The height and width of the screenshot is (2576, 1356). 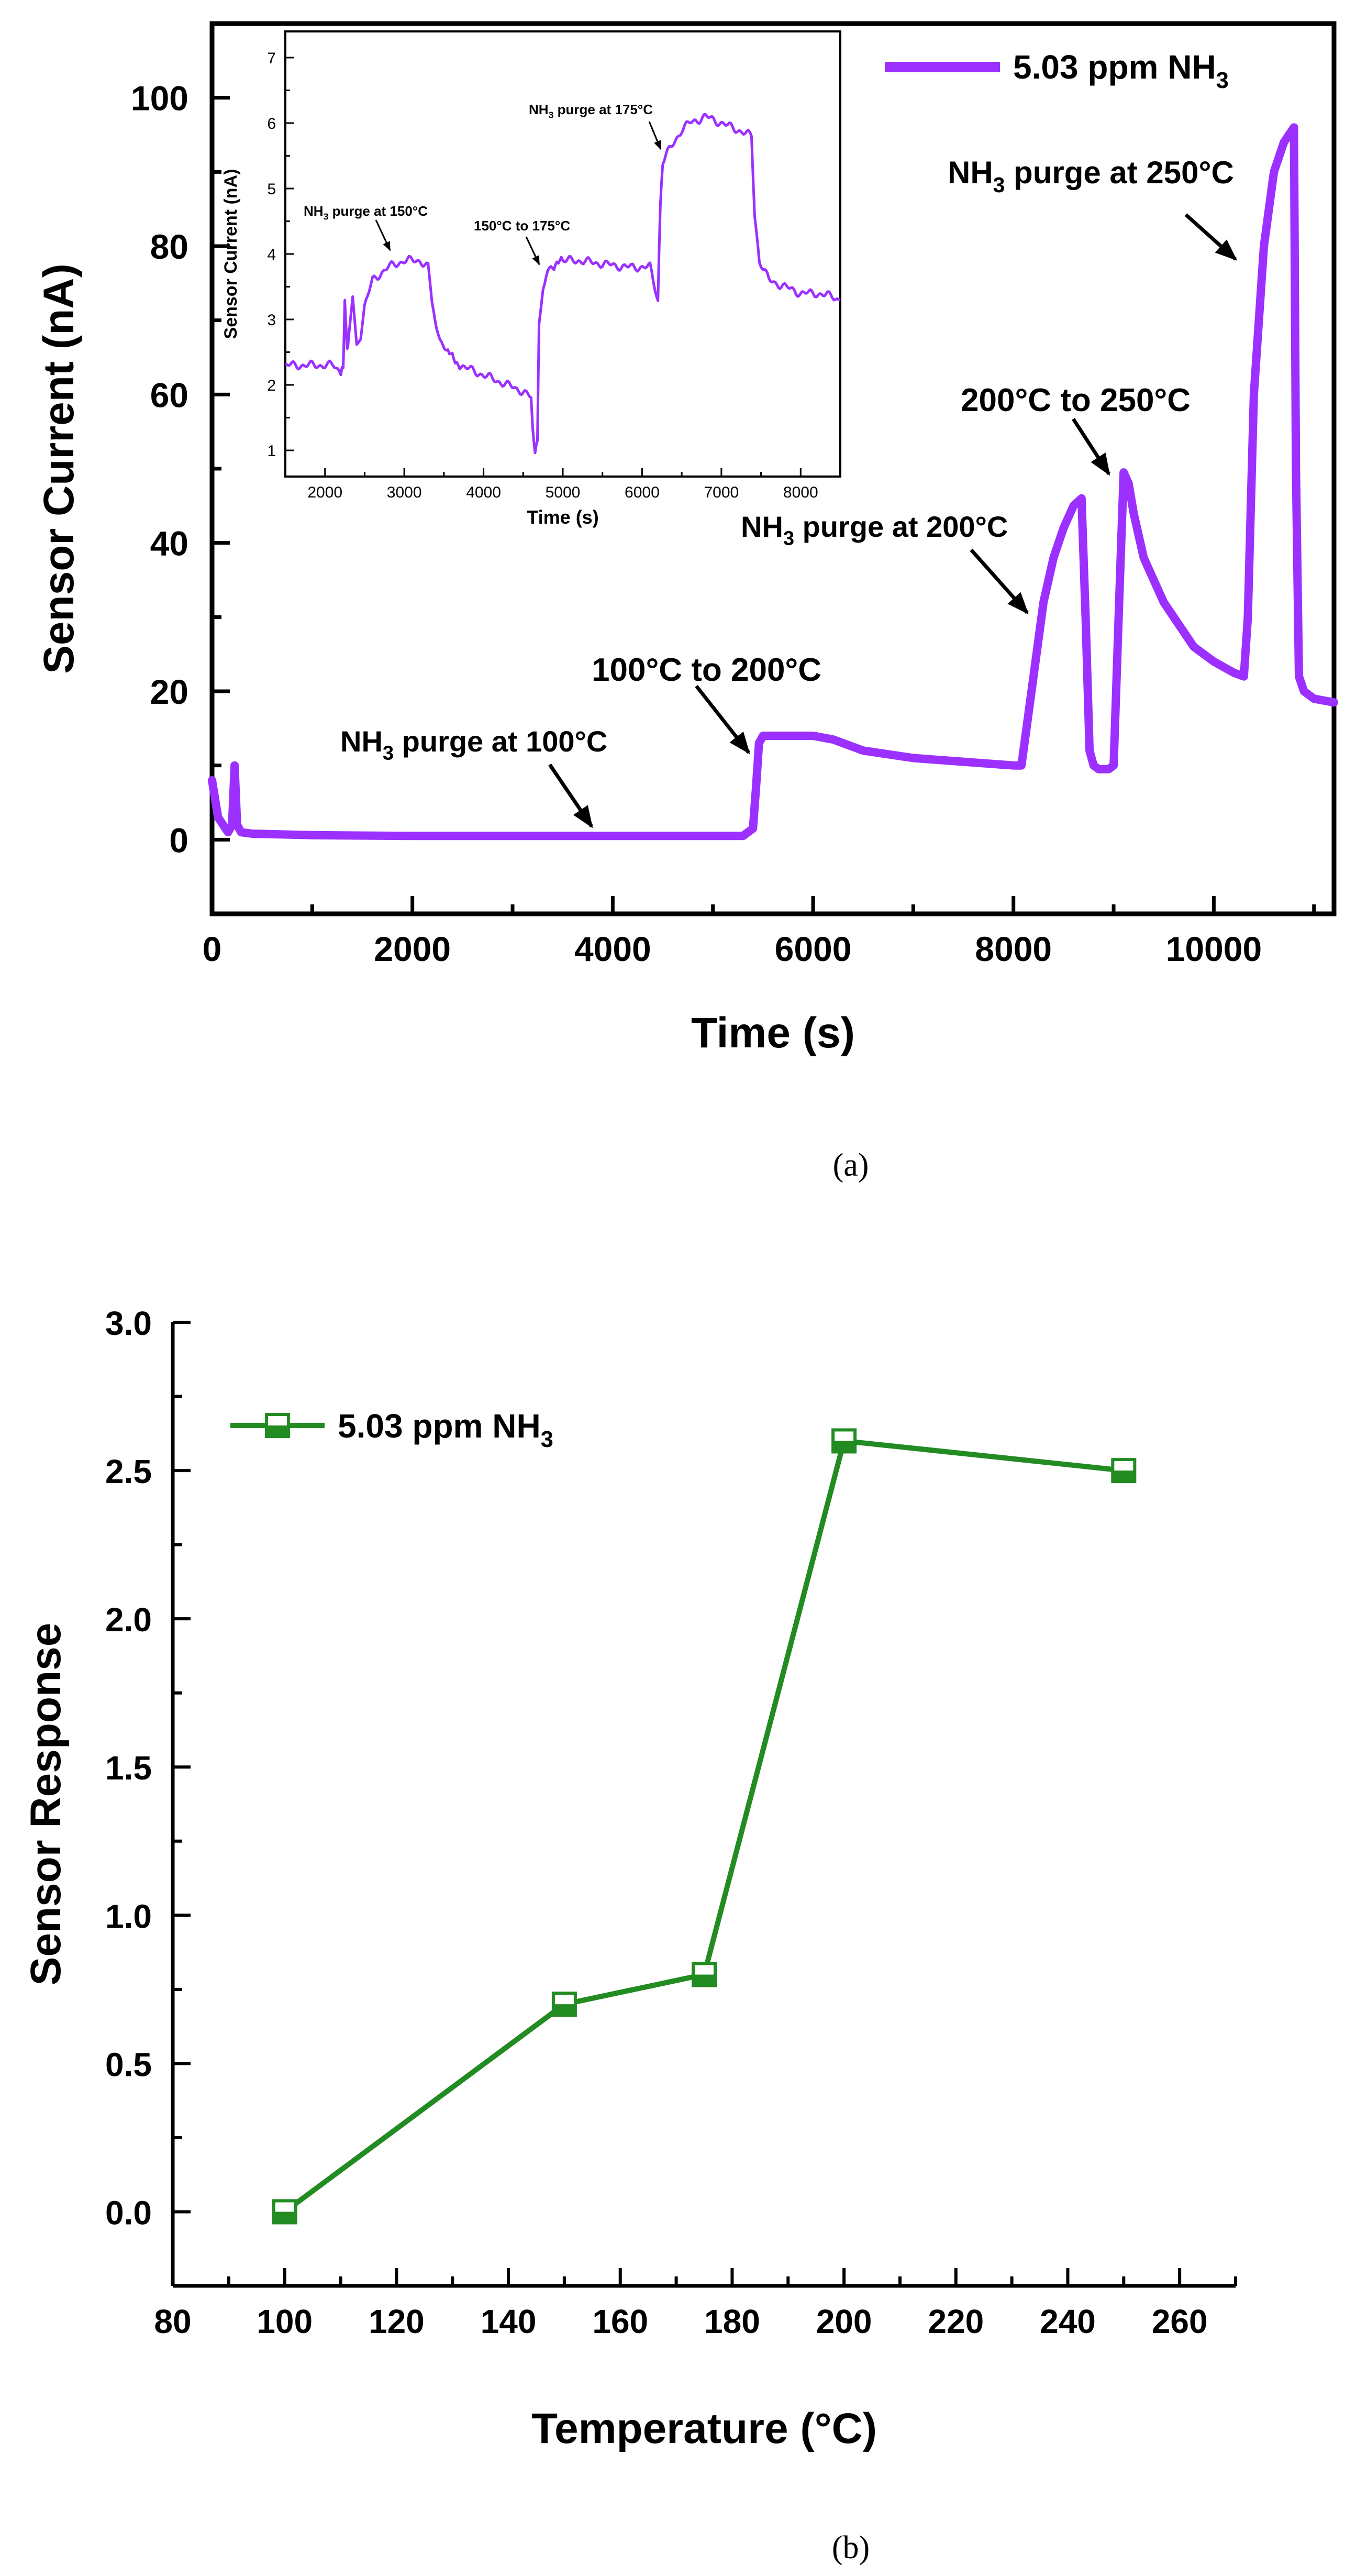 I want to click on legend-a: 5.03 ppm NH3, so click(x=1057, y=70).